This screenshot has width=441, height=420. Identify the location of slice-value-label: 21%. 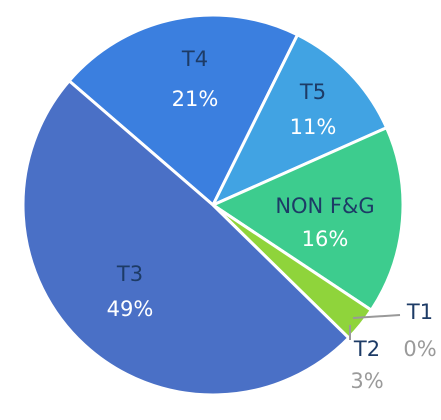
(195, 99).